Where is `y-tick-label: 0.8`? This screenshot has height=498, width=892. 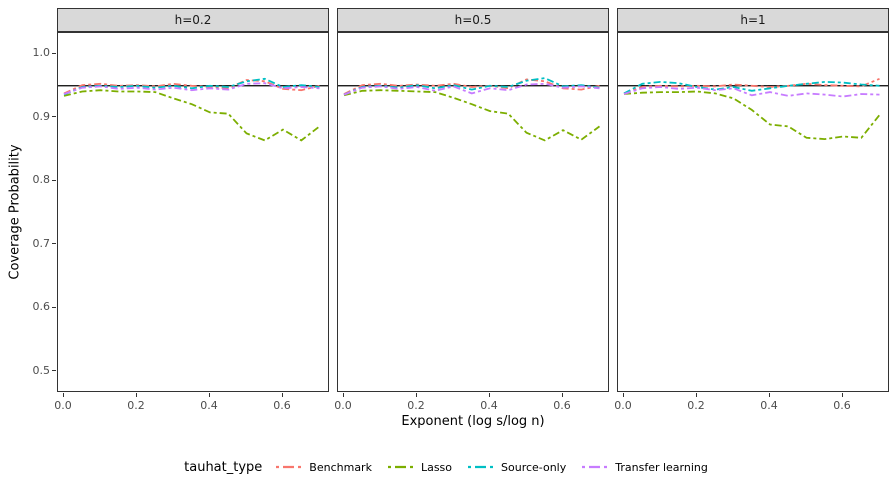 y-tick-label: 0.8 is located at coordinates (41, 179).